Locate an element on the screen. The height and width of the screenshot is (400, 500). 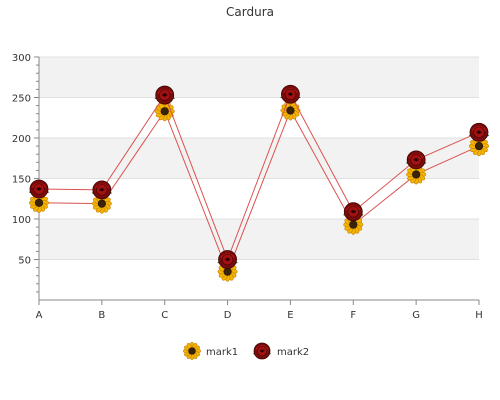
x-tick-label: C is located at coordinates (164, 315).